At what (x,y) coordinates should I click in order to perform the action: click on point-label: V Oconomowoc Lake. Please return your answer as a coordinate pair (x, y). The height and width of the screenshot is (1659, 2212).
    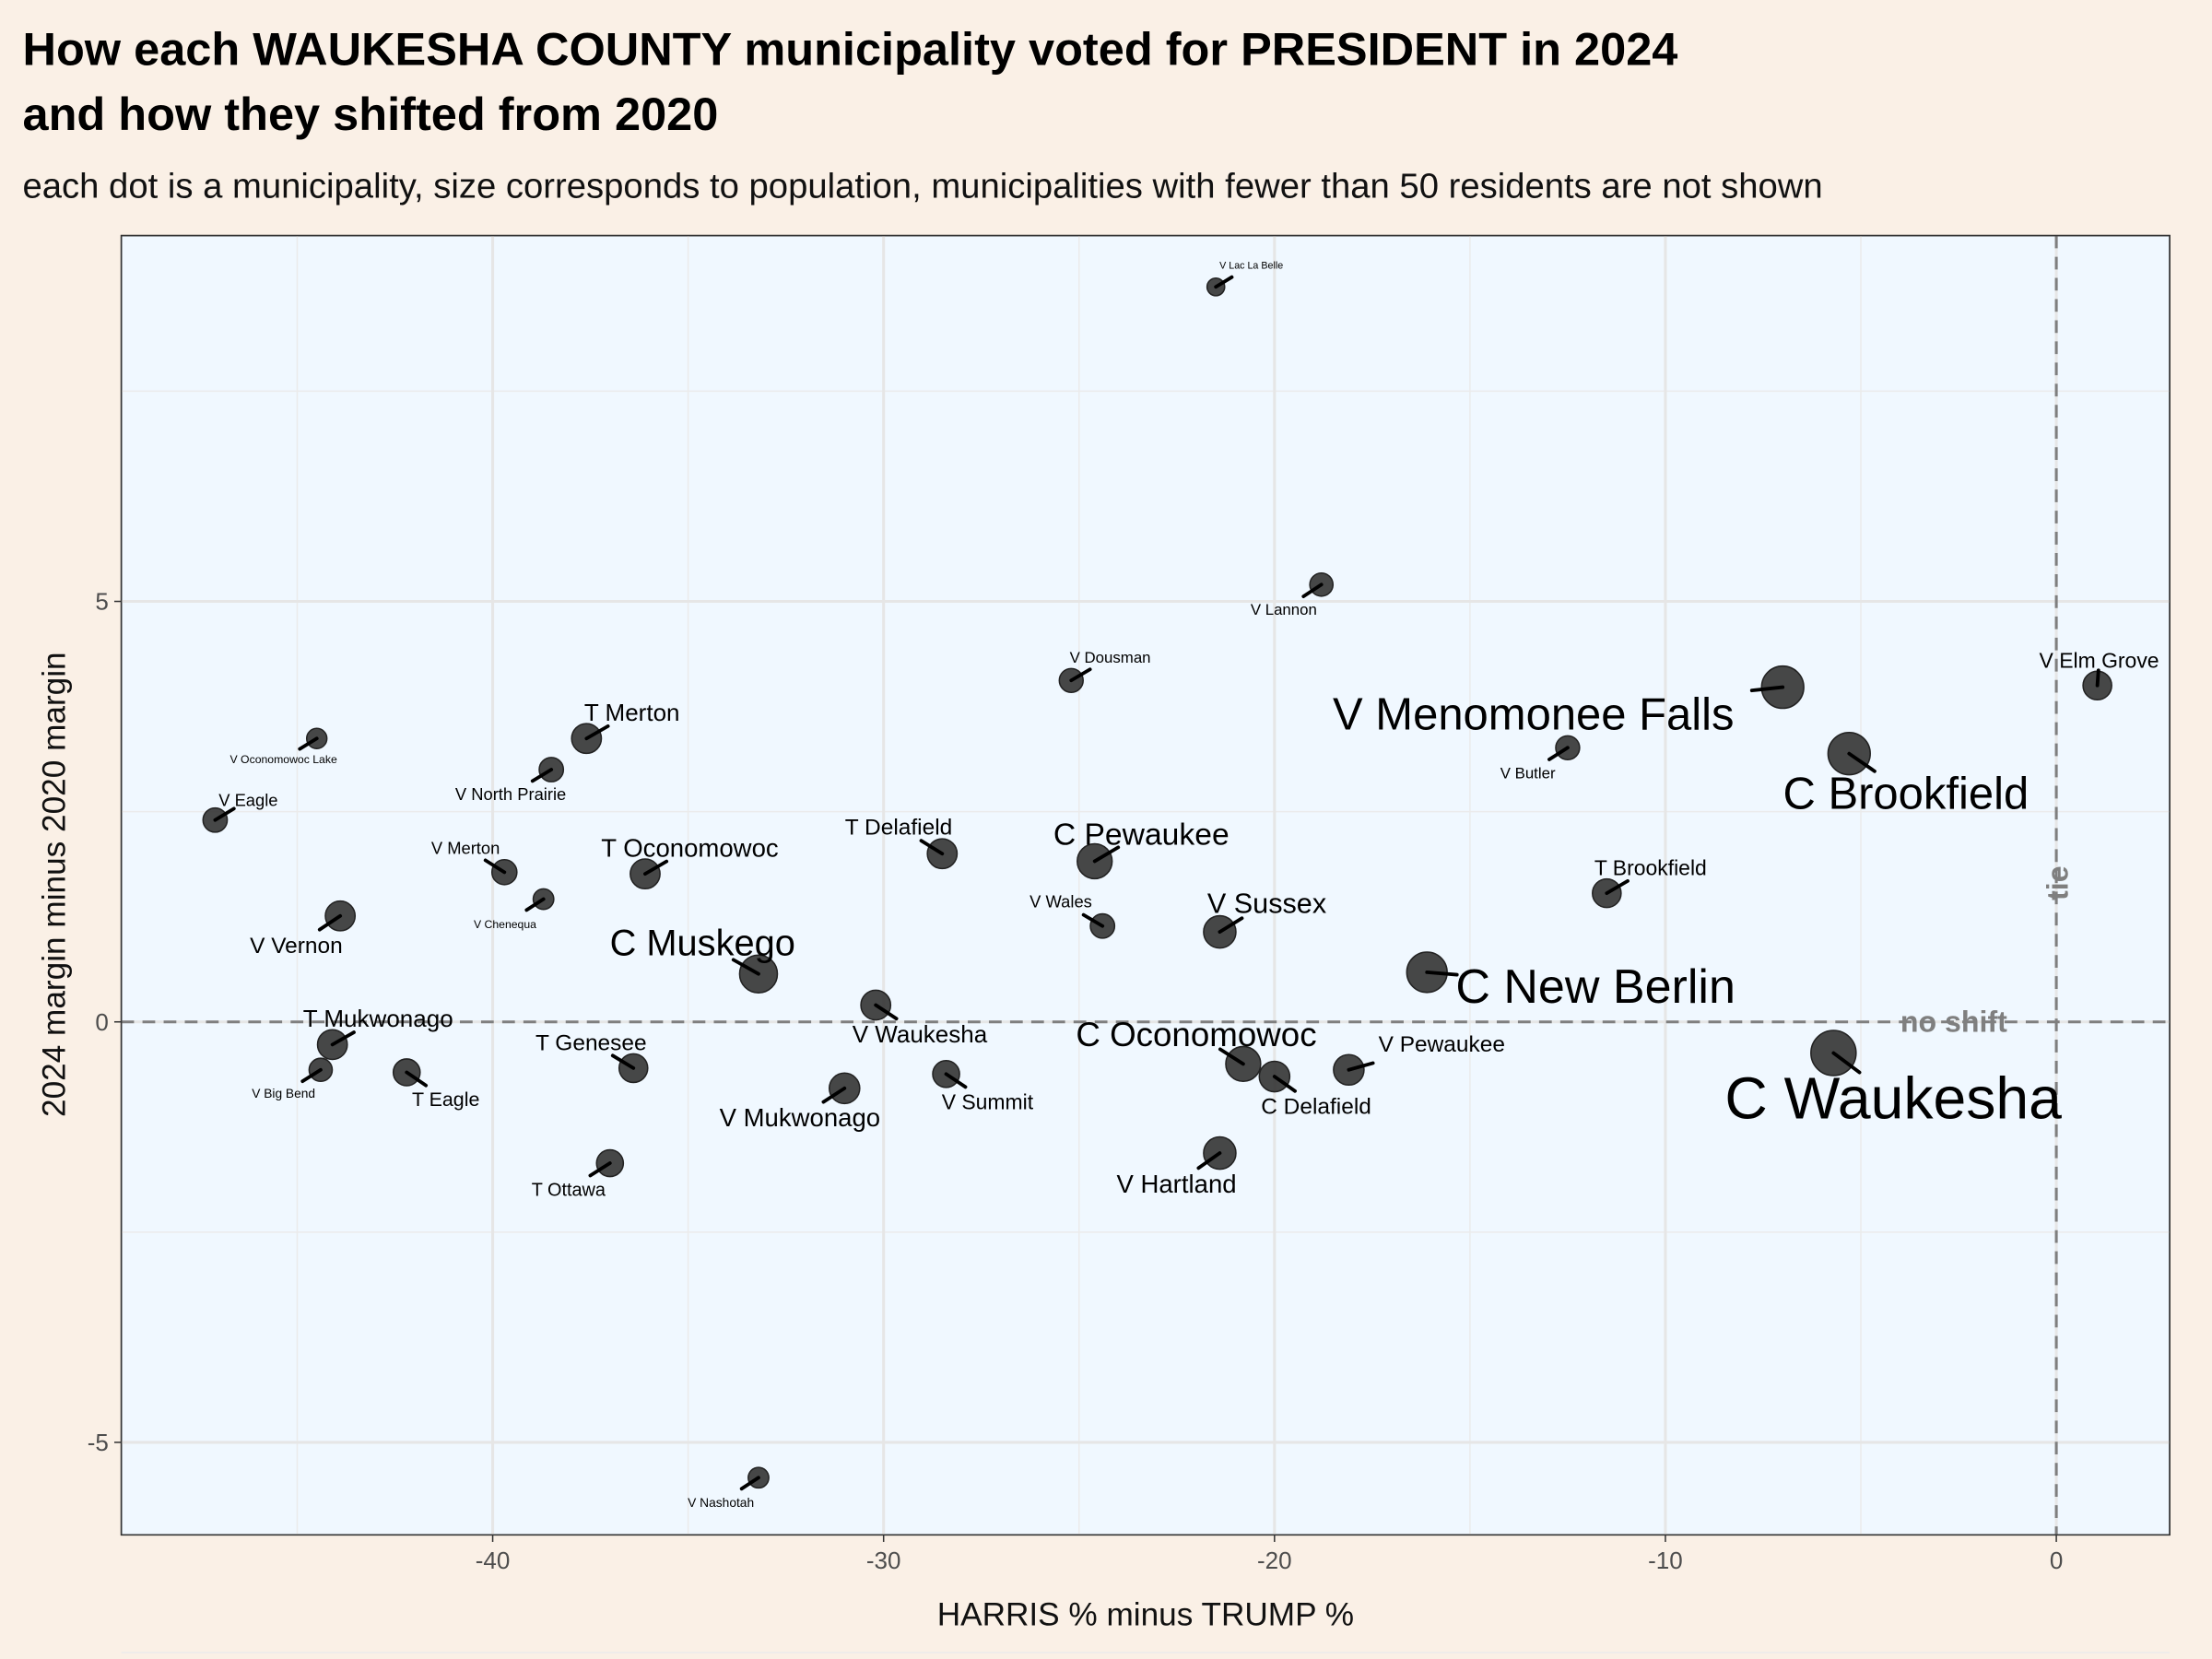
    Looking at the image, I should click on (283, 759).